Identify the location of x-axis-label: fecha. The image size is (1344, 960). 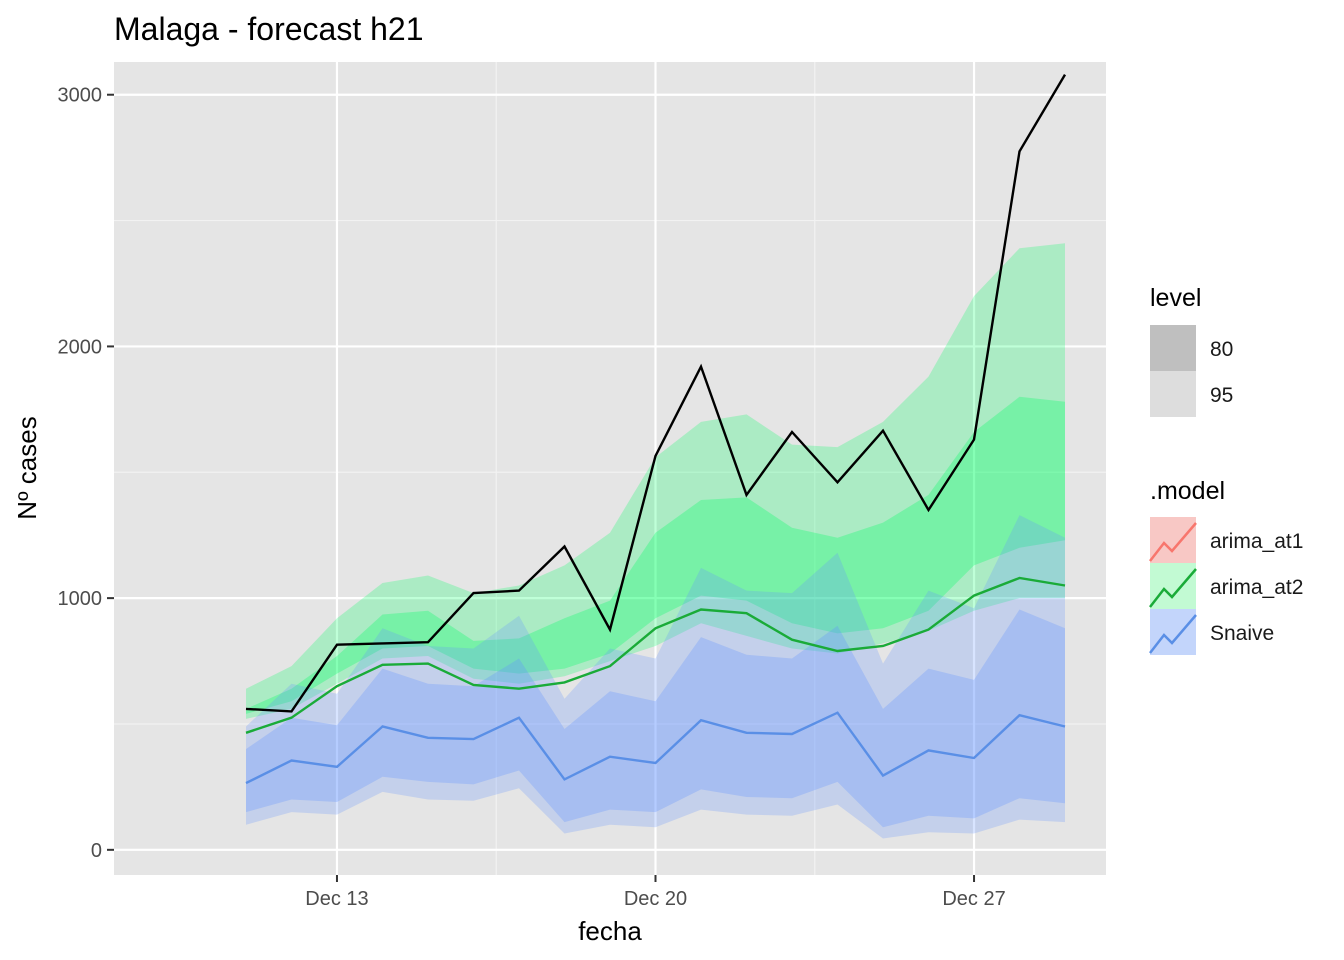
(610, 931).